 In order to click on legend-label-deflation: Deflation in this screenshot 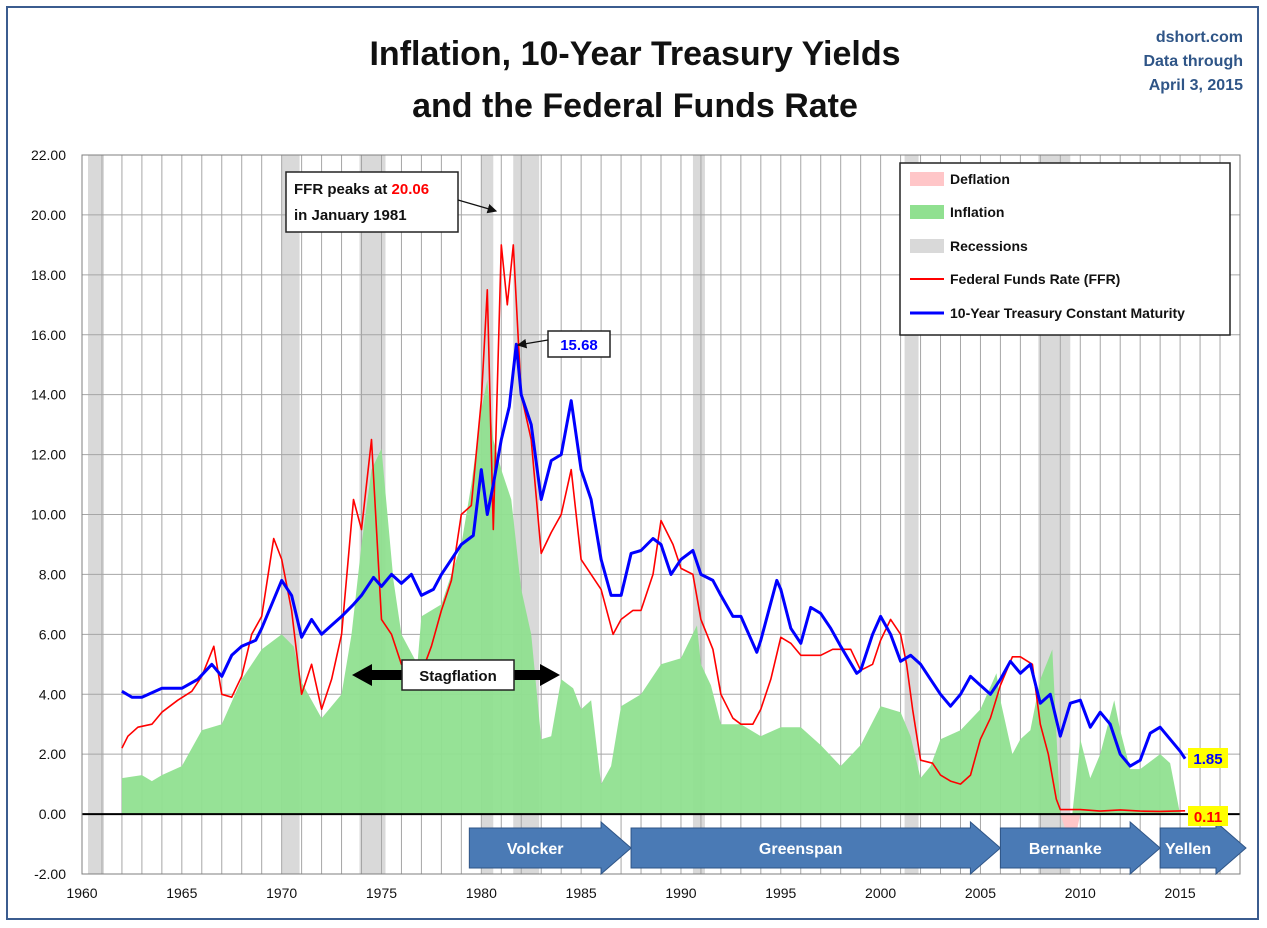, I will do `click(980, 179)`.